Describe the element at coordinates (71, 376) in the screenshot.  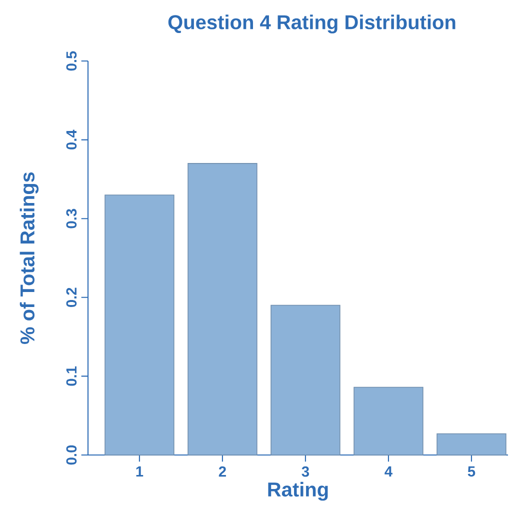
I see `y-tick-label: 0.1` at that location.